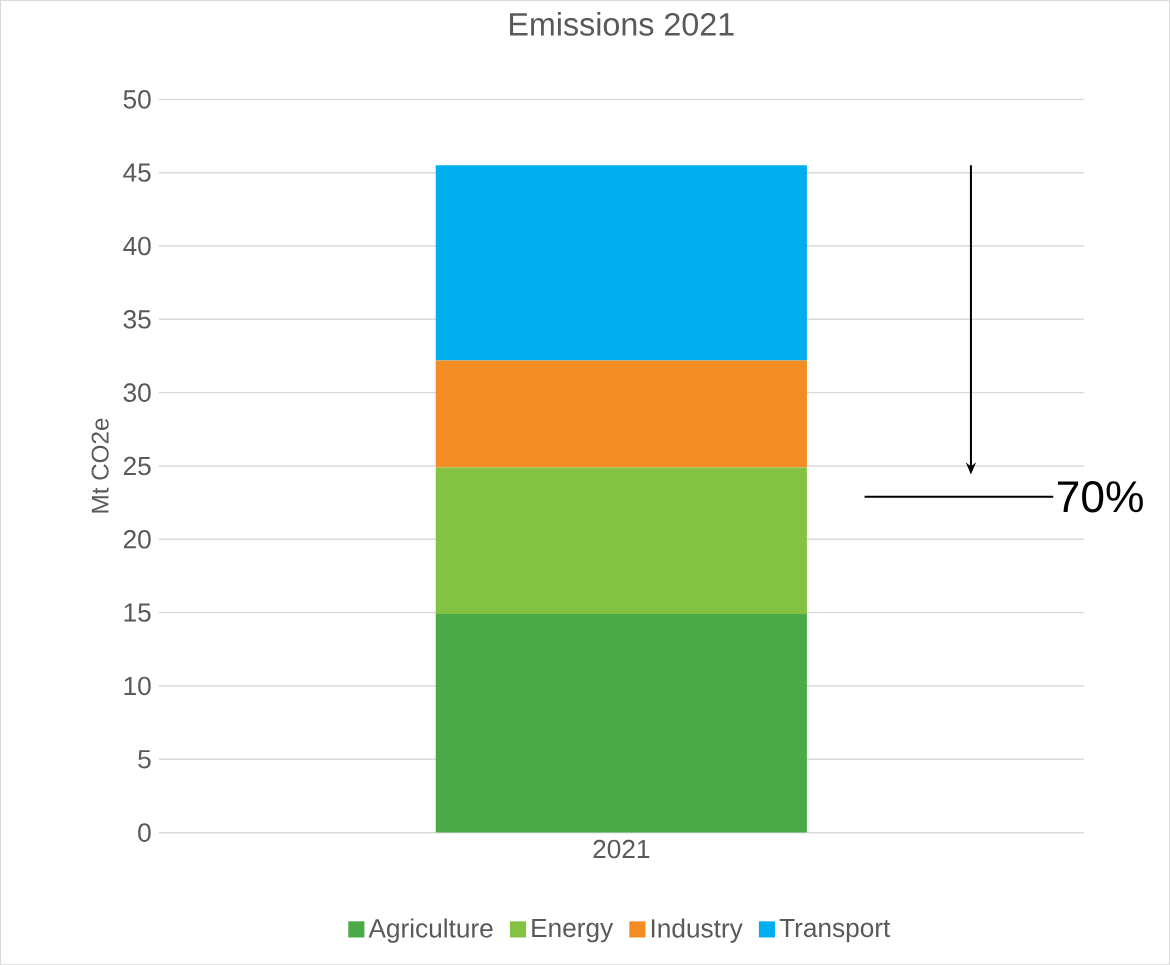 This screenshot has height=965, width=1170. What do you see at coordinates (100, 465) in the screenshot?
I see `y-axis-title: Mt CO2e` at bounding box center [100, 465].